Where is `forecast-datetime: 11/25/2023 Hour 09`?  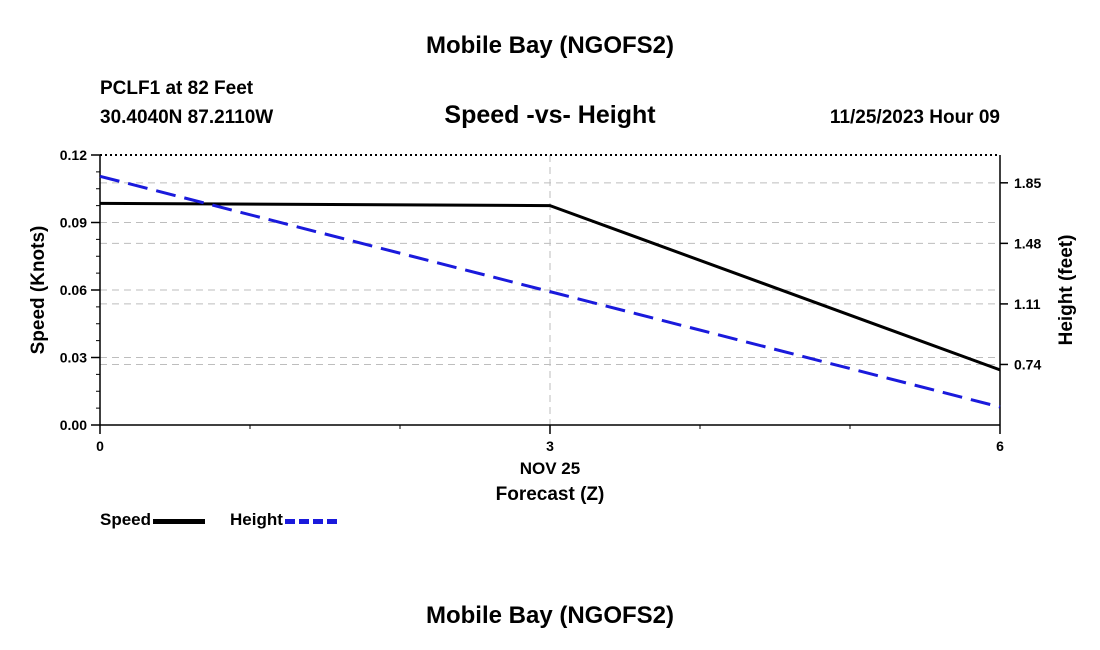 forecast-datetime: 11/25/2023 Hour 09 is located at coordinates (914, 117).